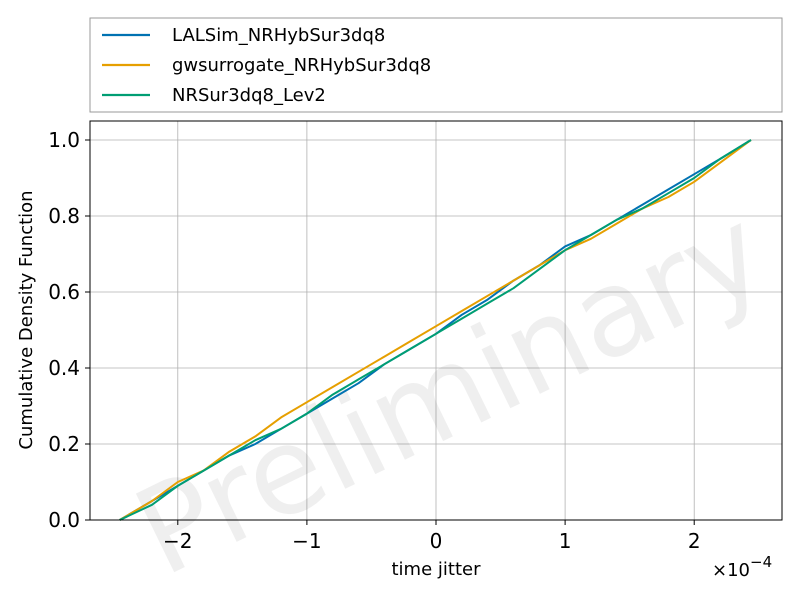  I want to click on y-tick-label: 0.6, so click(64, 292).